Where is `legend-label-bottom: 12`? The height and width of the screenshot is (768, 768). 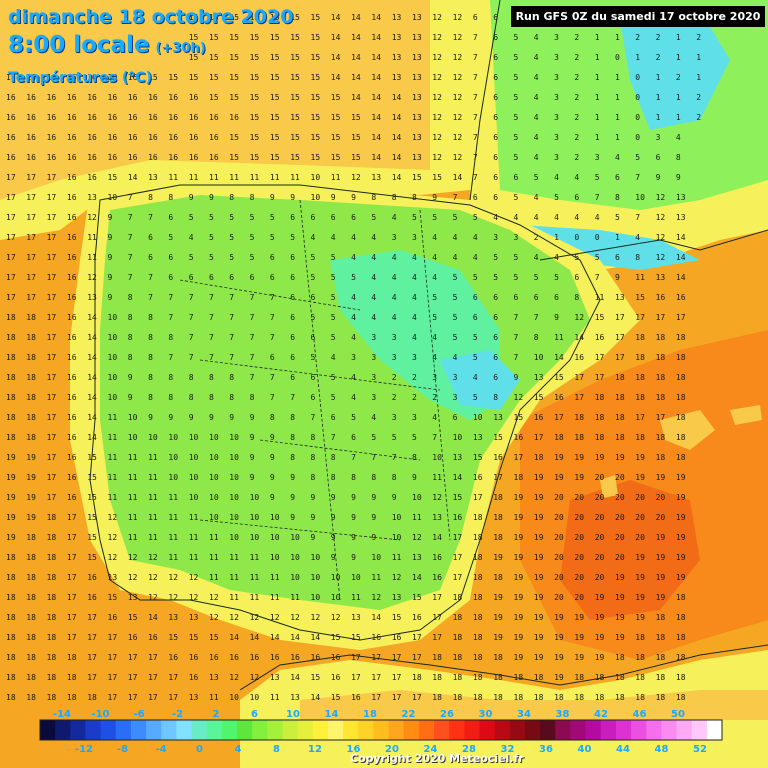 legend-label-bottom: 12 is located at coordinates (315, 749).